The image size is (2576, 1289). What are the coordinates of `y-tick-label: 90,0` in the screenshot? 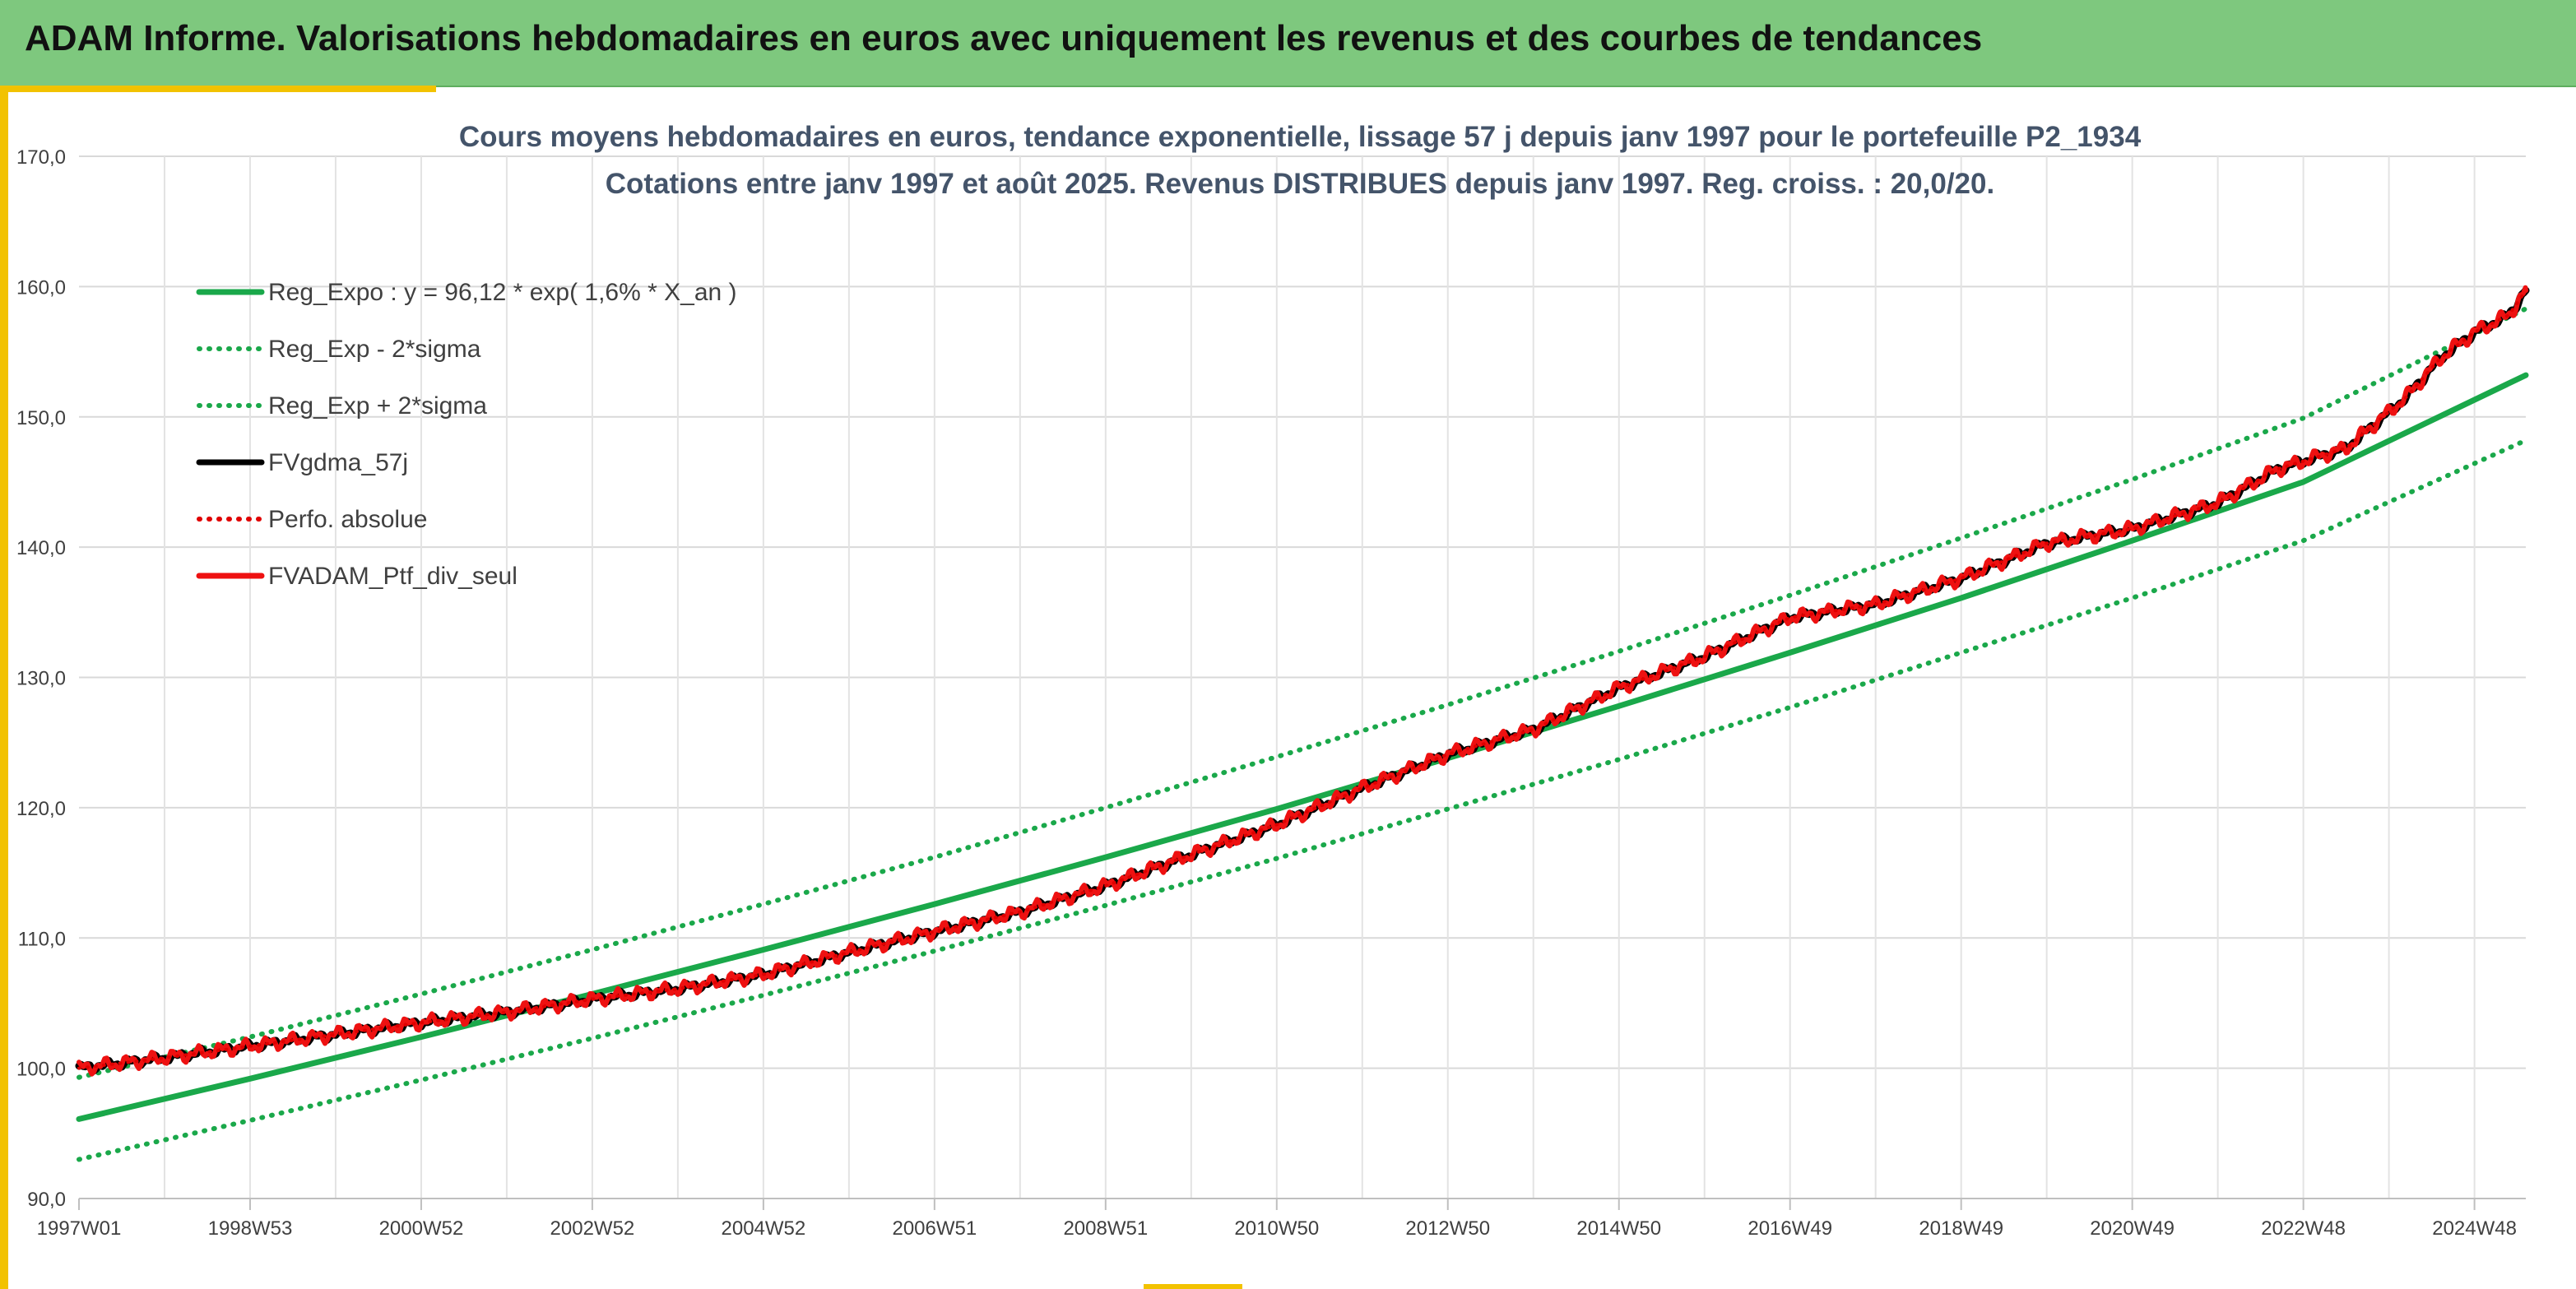 It's located at (46, 1200).